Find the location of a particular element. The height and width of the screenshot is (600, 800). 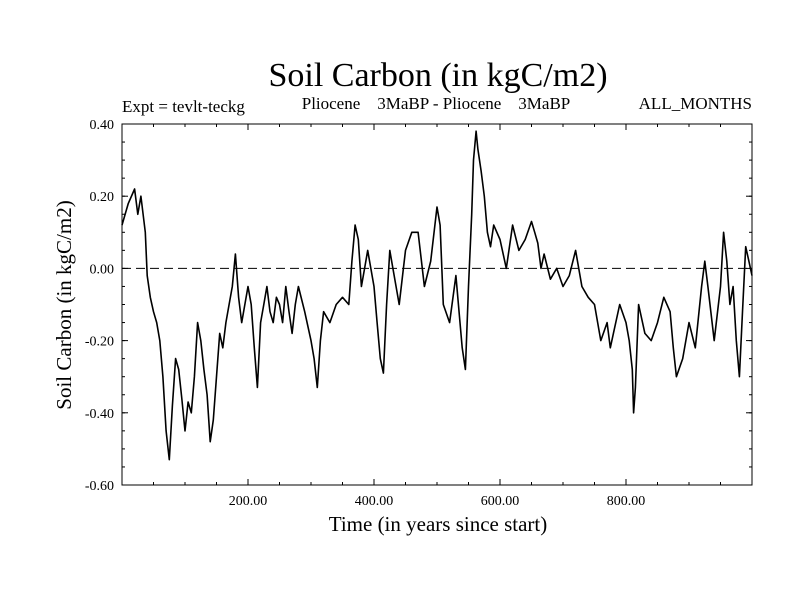

x-tick-label: 600.00 is located at coordinates (500, 501).